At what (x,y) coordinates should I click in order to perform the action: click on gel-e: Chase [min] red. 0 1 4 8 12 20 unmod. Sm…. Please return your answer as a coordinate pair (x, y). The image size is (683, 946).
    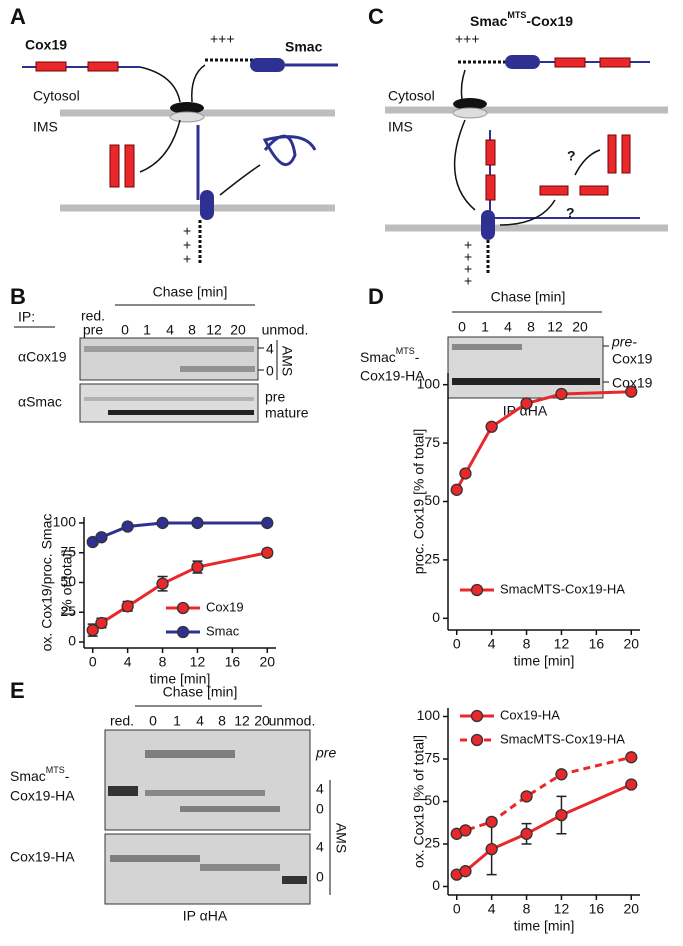
    Looking at the image, I should click on (179, 804).